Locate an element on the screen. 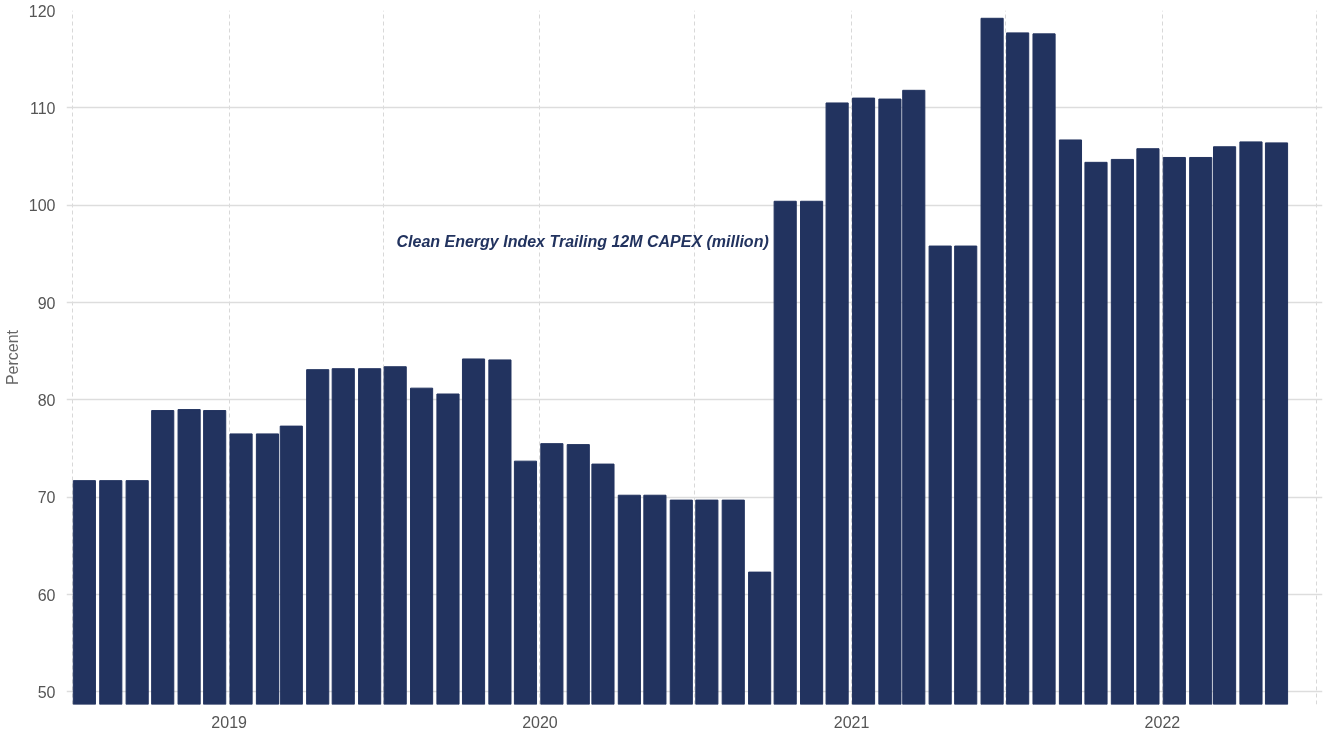 Image resolution: width=1332 pixels, height=730 pixels. annotation: Clean Energy Index Trailing 12M CAPEX (million) is located at coordinates (582, 241).